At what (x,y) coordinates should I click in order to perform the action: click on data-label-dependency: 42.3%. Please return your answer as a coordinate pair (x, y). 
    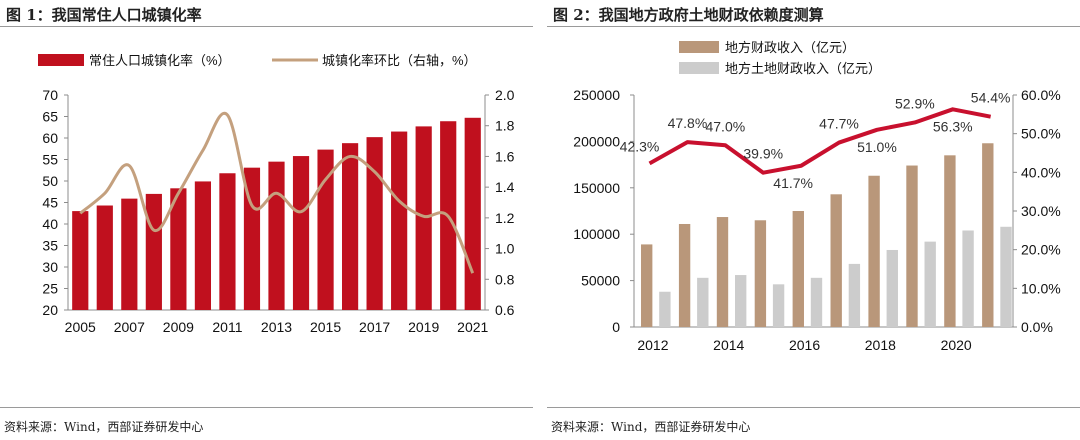
    Looking at the image, I should click on (640, 146).